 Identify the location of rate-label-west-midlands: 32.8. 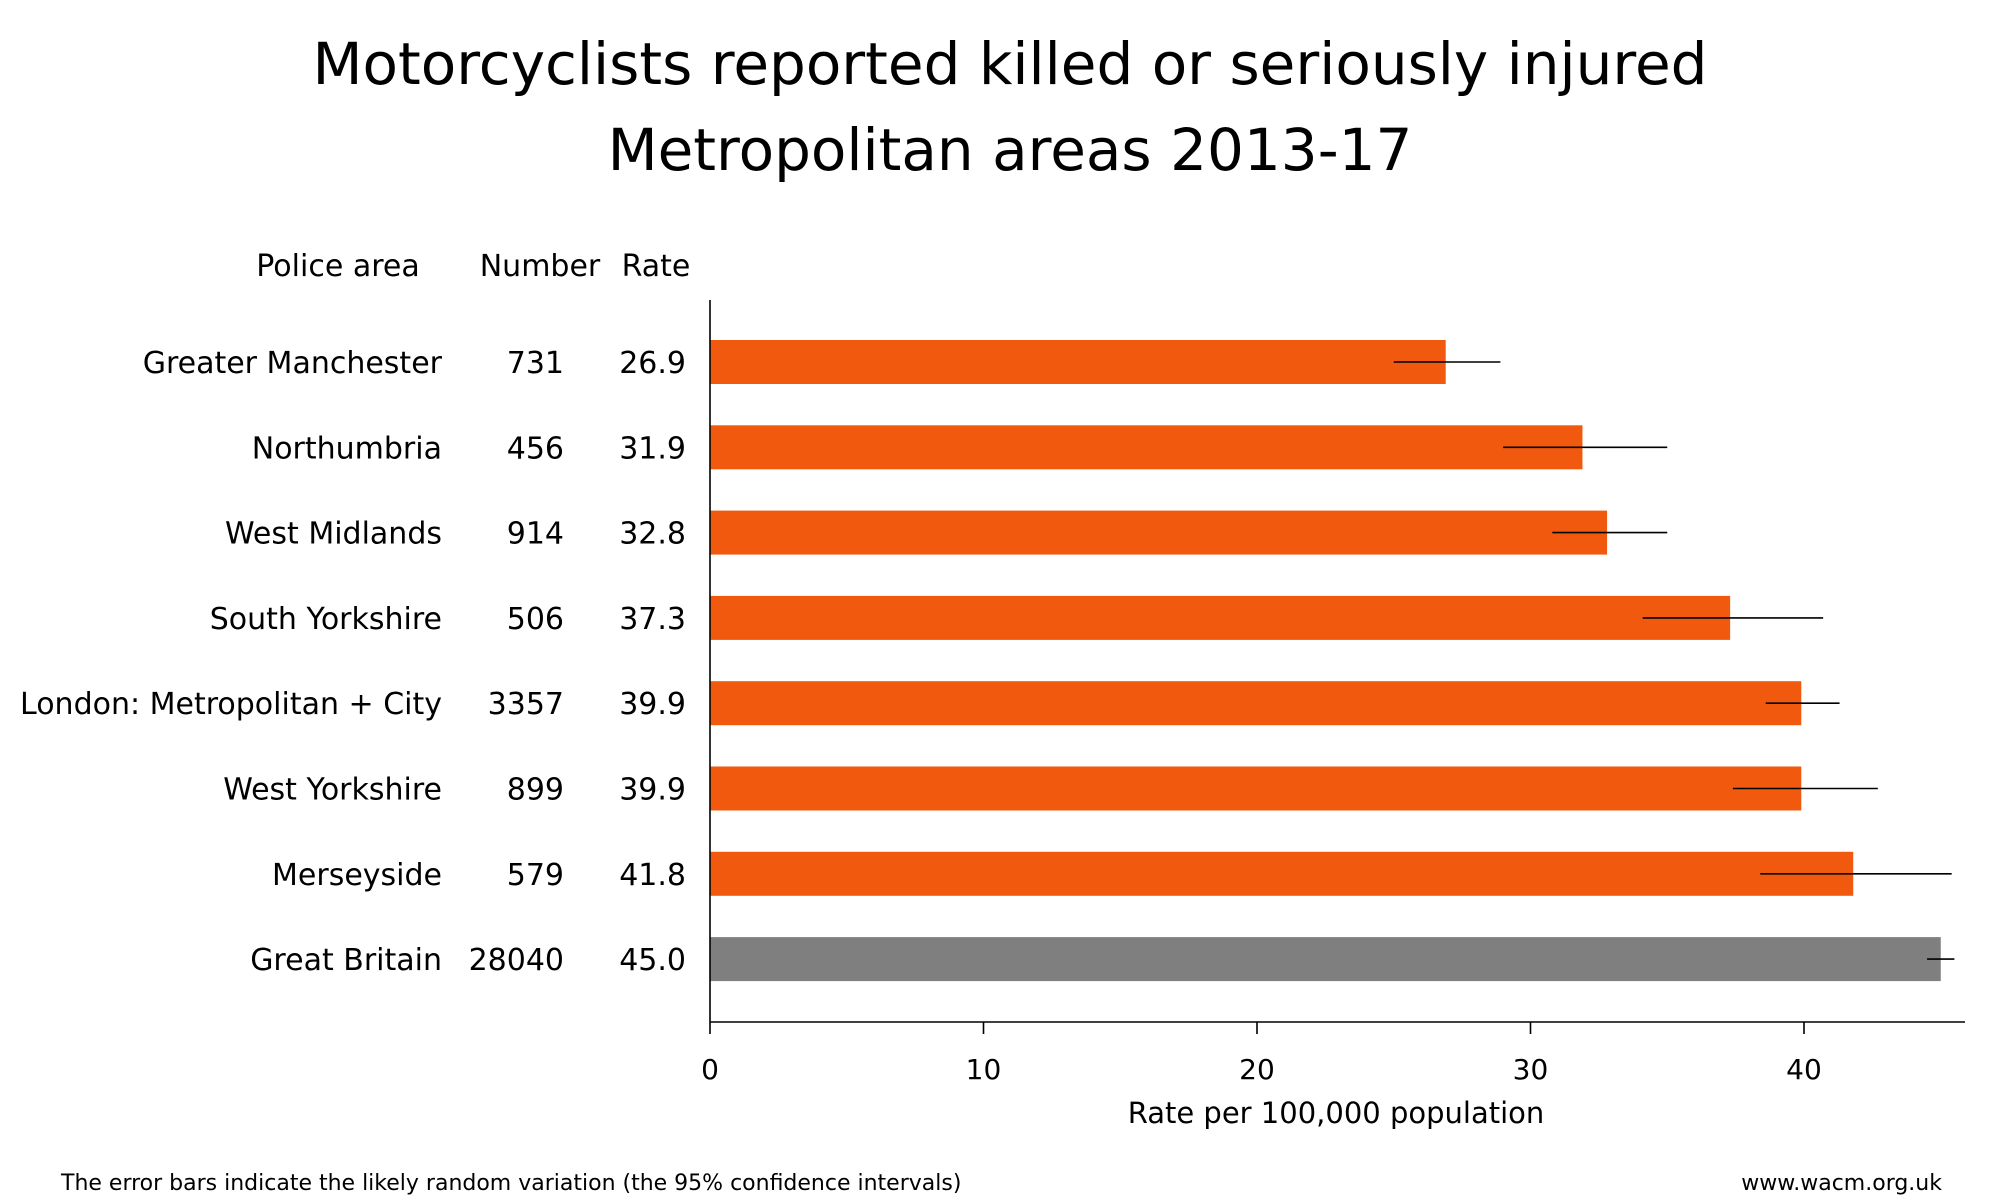
(652, 534).